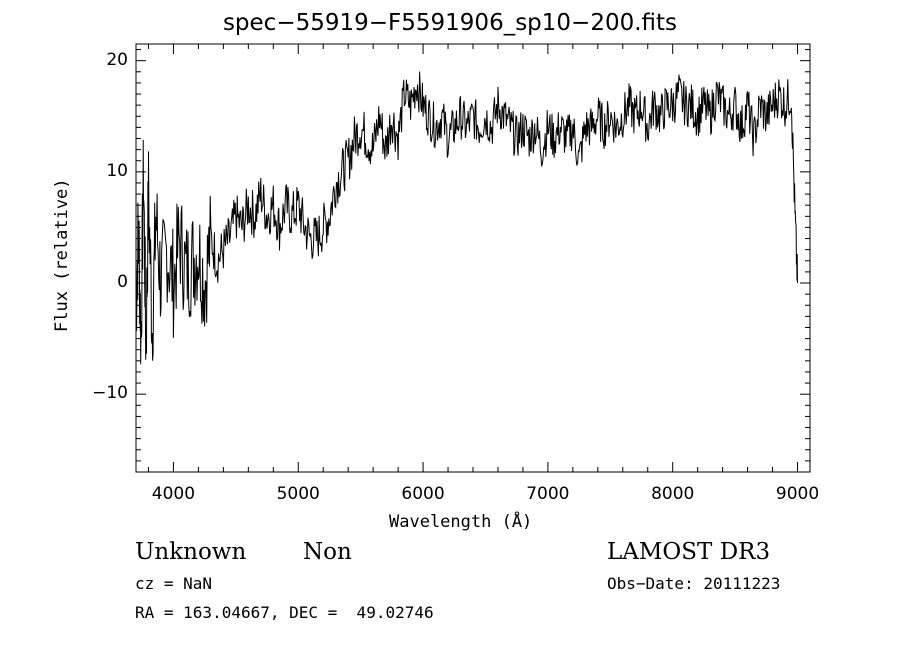  I want to click on y-tick-label: 0, so click(122, 282).